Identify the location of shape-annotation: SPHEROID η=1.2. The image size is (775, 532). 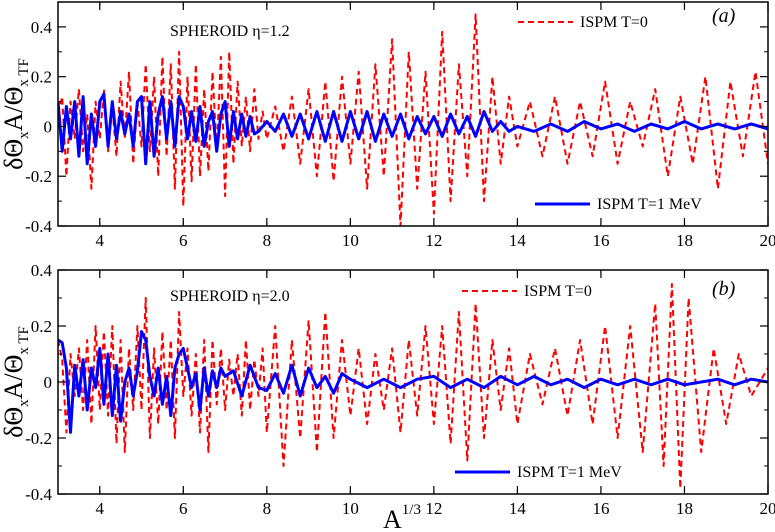
(230, 31).